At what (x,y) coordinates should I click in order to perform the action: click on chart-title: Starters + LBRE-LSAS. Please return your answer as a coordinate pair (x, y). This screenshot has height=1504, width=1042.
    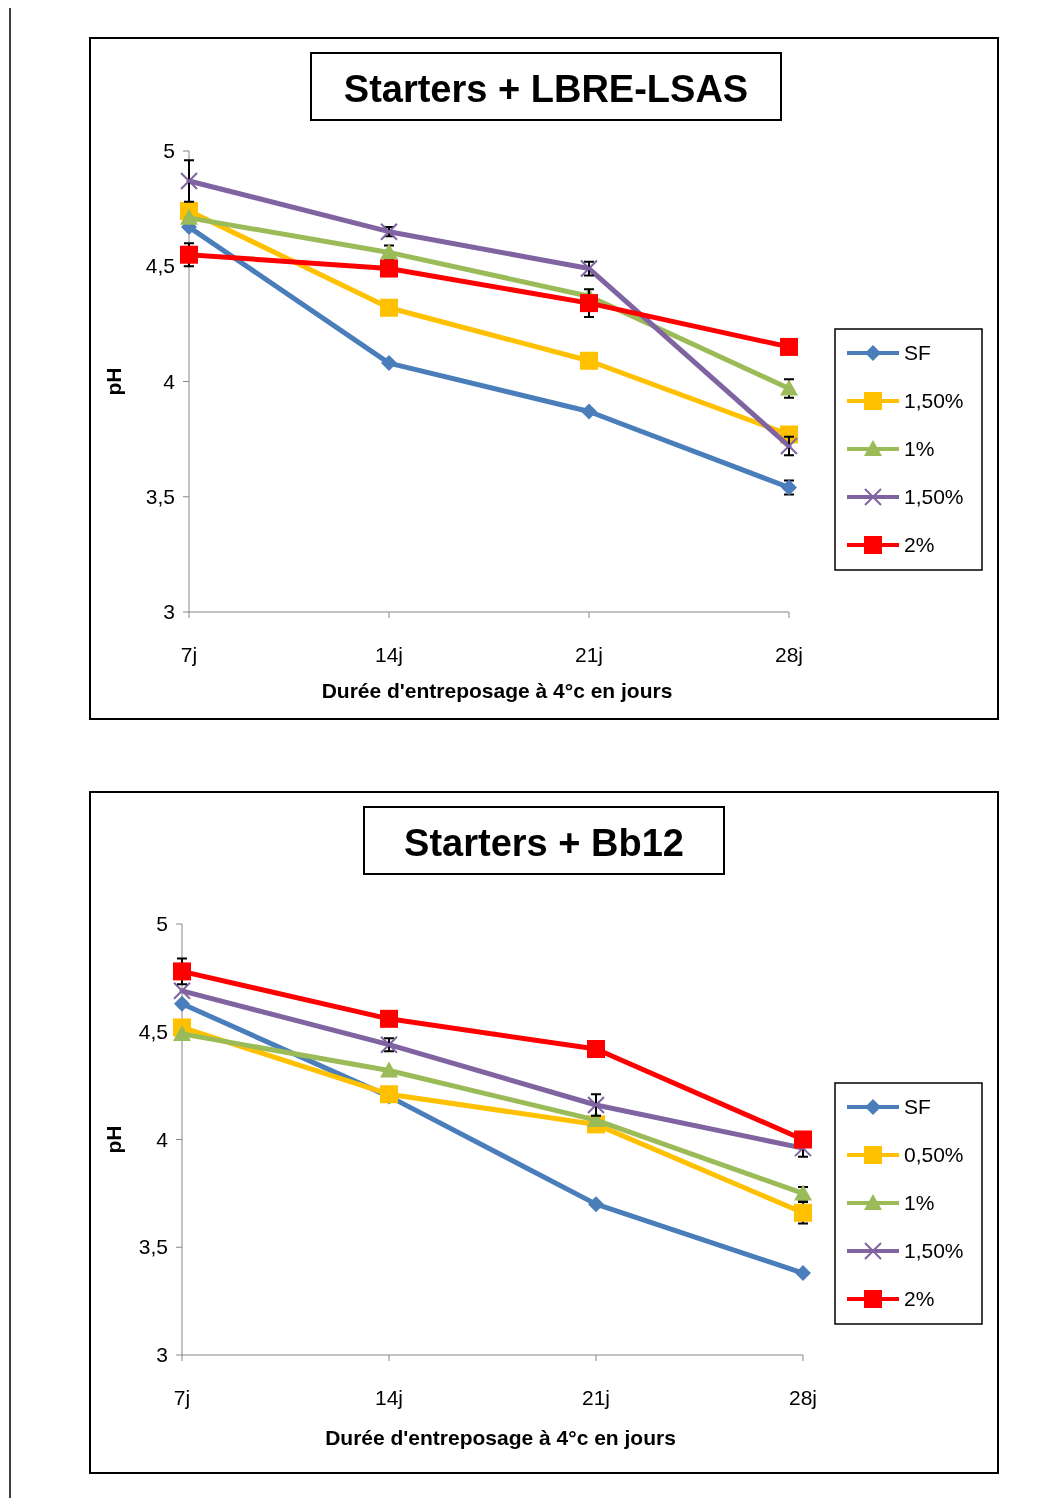
    Looking at the image, I should click on (546, 89).